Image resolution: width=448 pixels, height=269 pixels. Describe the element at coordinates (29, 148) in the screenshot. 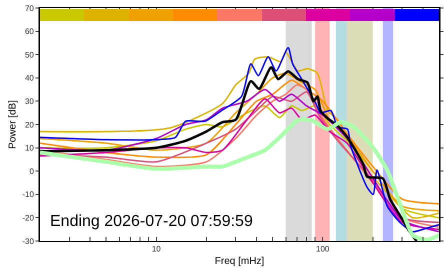

I see `y-tick-label: 10` at that location.